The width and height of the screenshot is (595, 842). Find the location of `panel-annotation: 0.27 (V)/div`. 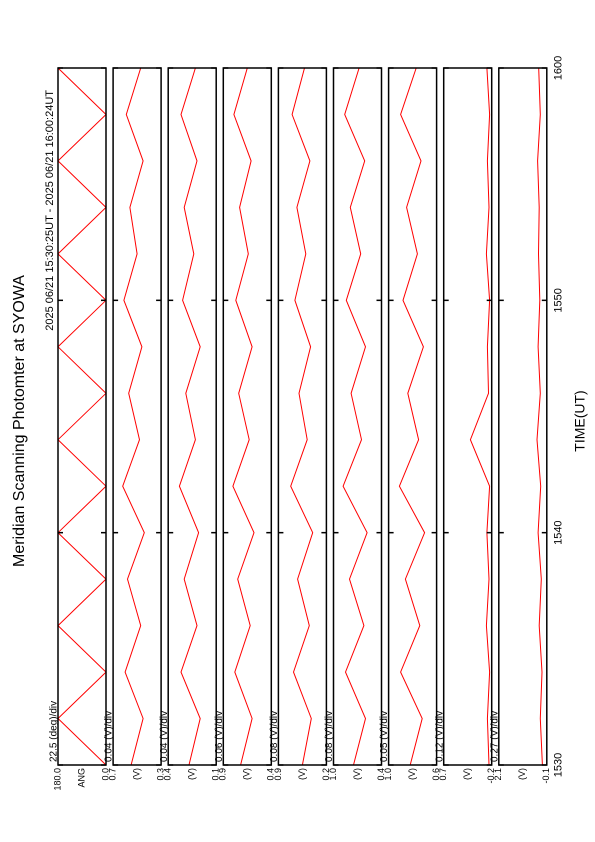

panel-annotation: 0.27 (V)/div is located at coordinates (494, 736).